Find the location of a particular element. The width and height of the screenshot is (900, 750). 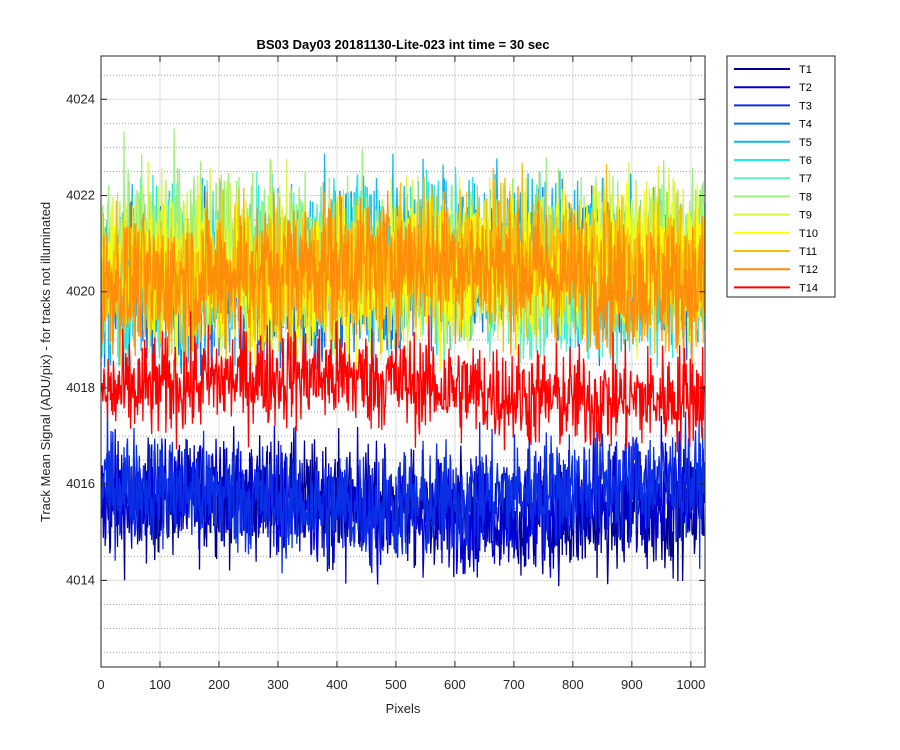

x-tick-label: 800 is located at coordinates (573, 684).